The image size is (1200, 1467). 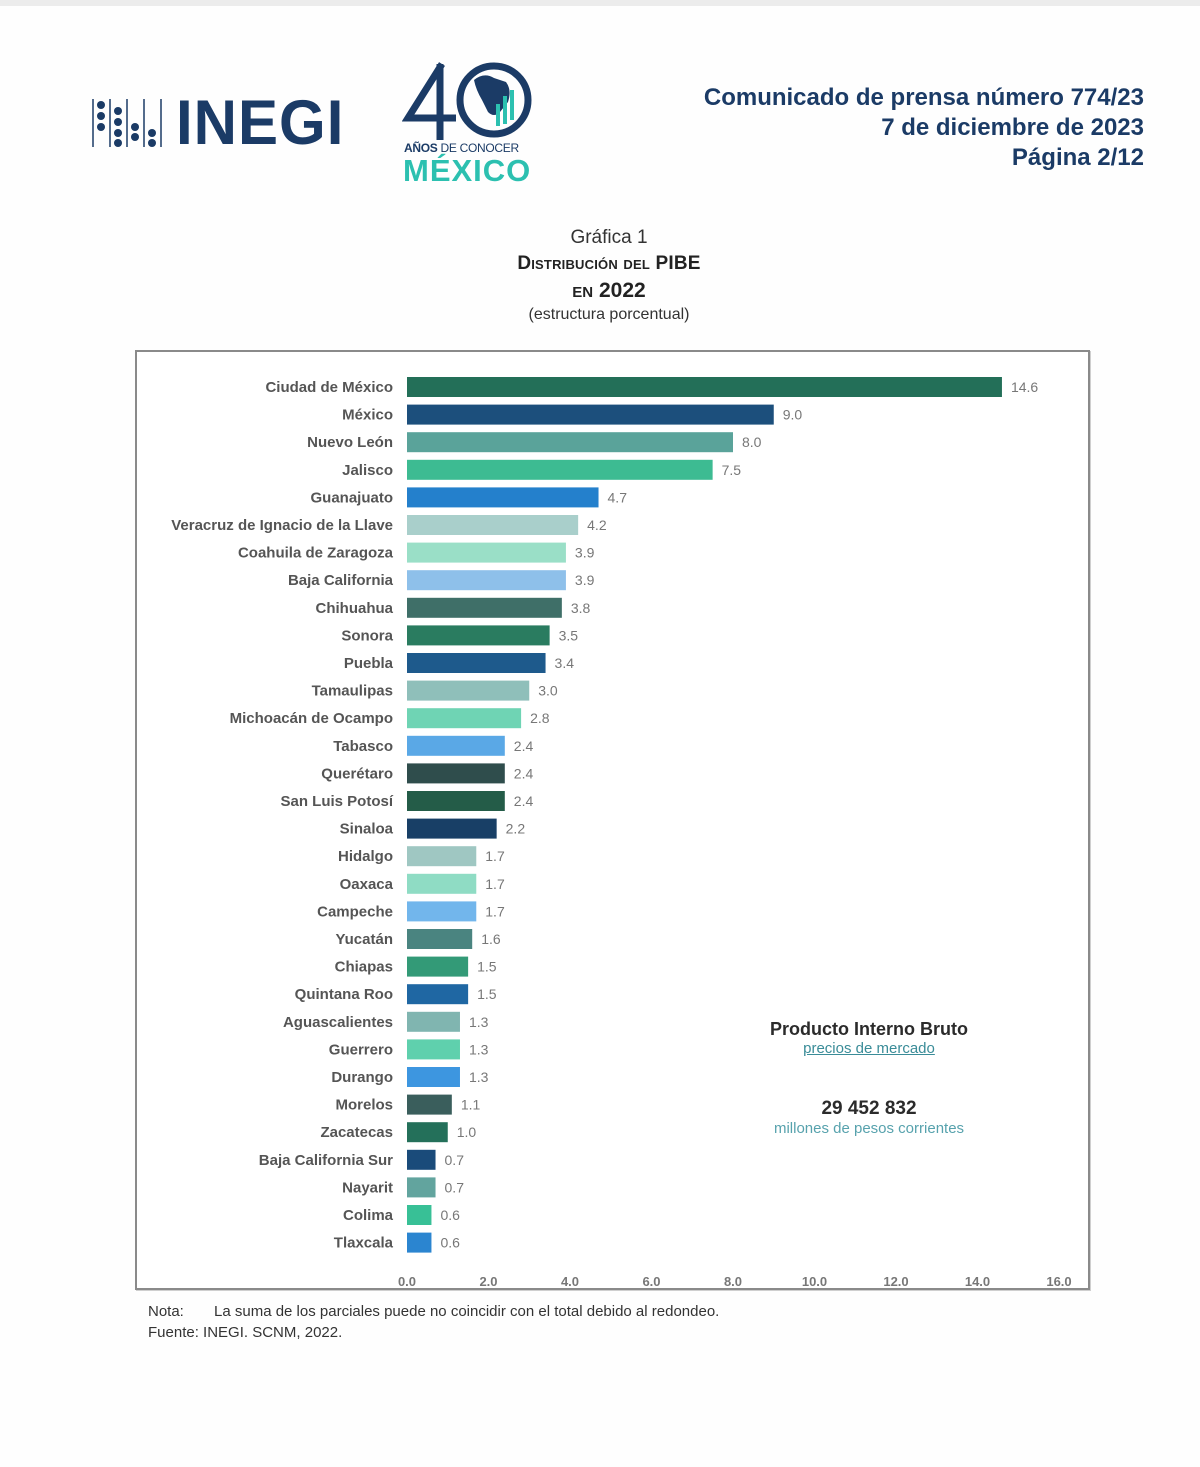 I want to click on source-text: INEGI. SCNM, 2022., so click(x=273, y=1332).